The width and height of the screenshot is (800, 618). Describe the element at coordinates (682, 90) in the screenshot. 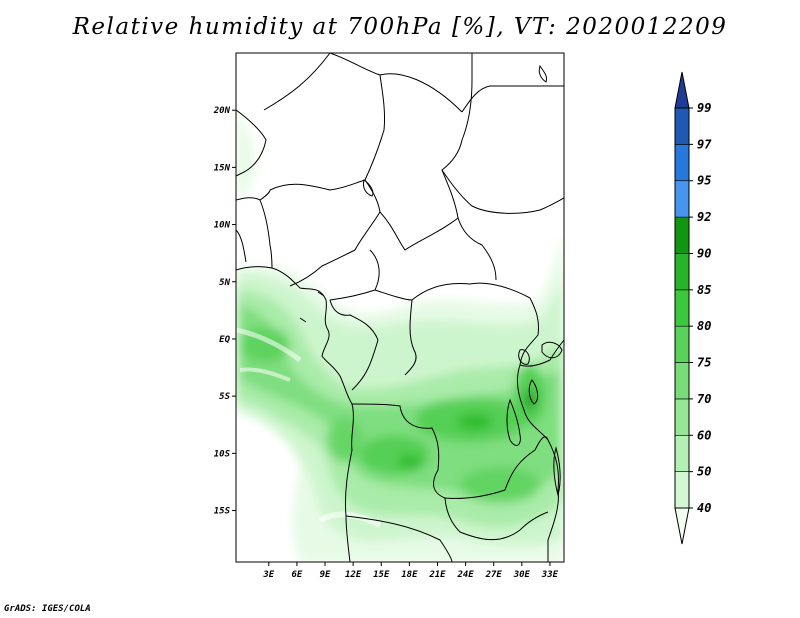

I see `colorbar-upper-triangle` at that location.